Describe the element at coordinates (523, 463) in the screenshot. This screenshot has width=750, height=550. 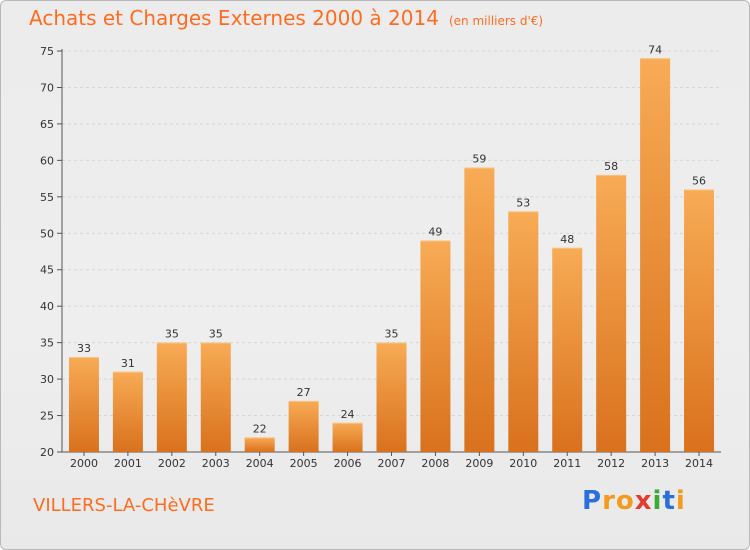
I see `x-tick-label: 2010` at that location.